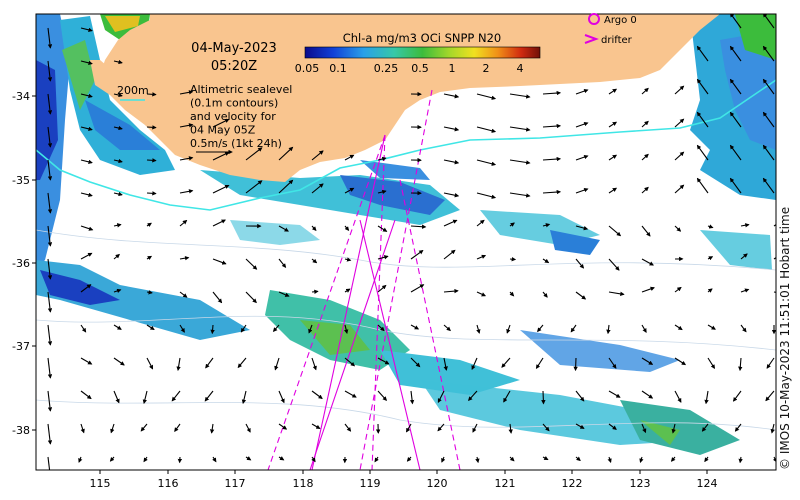 This screenshot has width=800, height=500. I want to click on colorbar-tick-label: 2, so click(486, 68).